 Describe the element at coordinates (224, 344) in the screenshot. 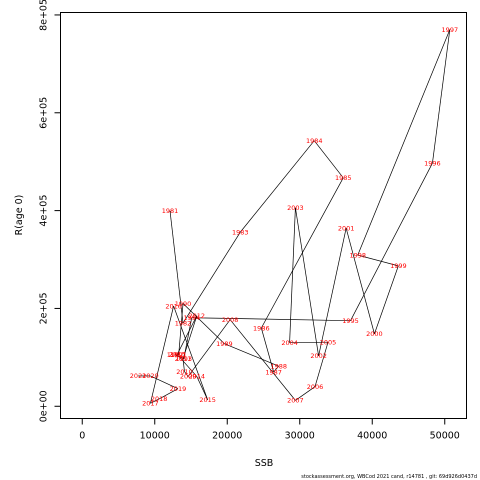

I see `data-point-label: 1989` at that location.